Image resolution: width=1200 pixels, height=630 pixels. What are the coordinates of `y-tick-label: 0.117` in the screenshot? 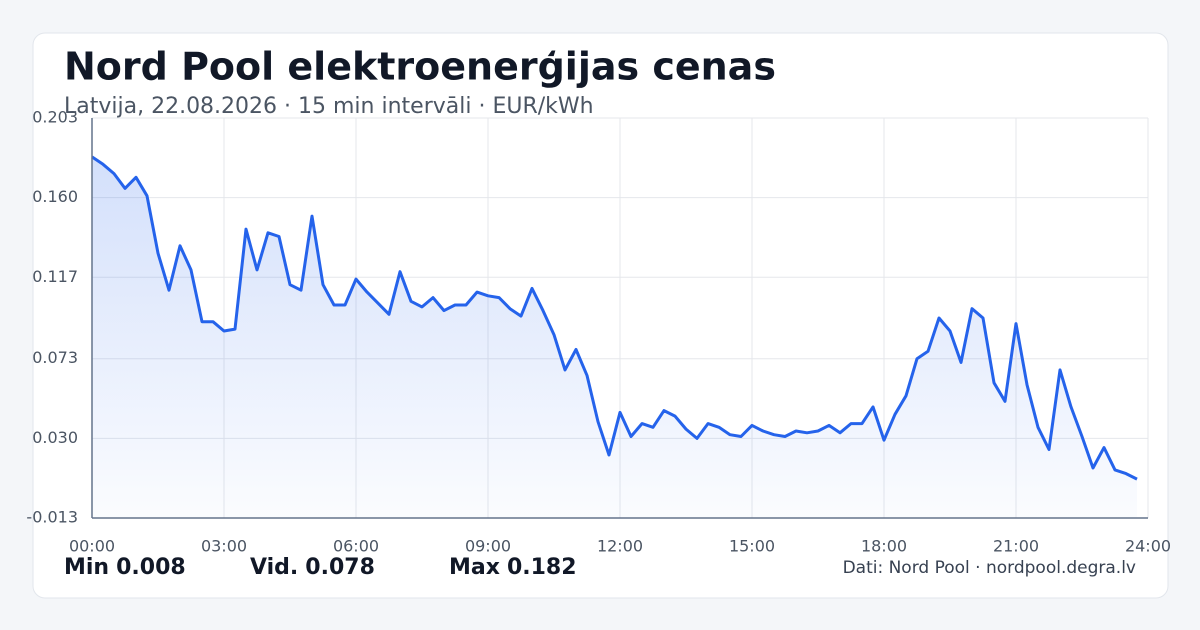 It's located at (55, 276).